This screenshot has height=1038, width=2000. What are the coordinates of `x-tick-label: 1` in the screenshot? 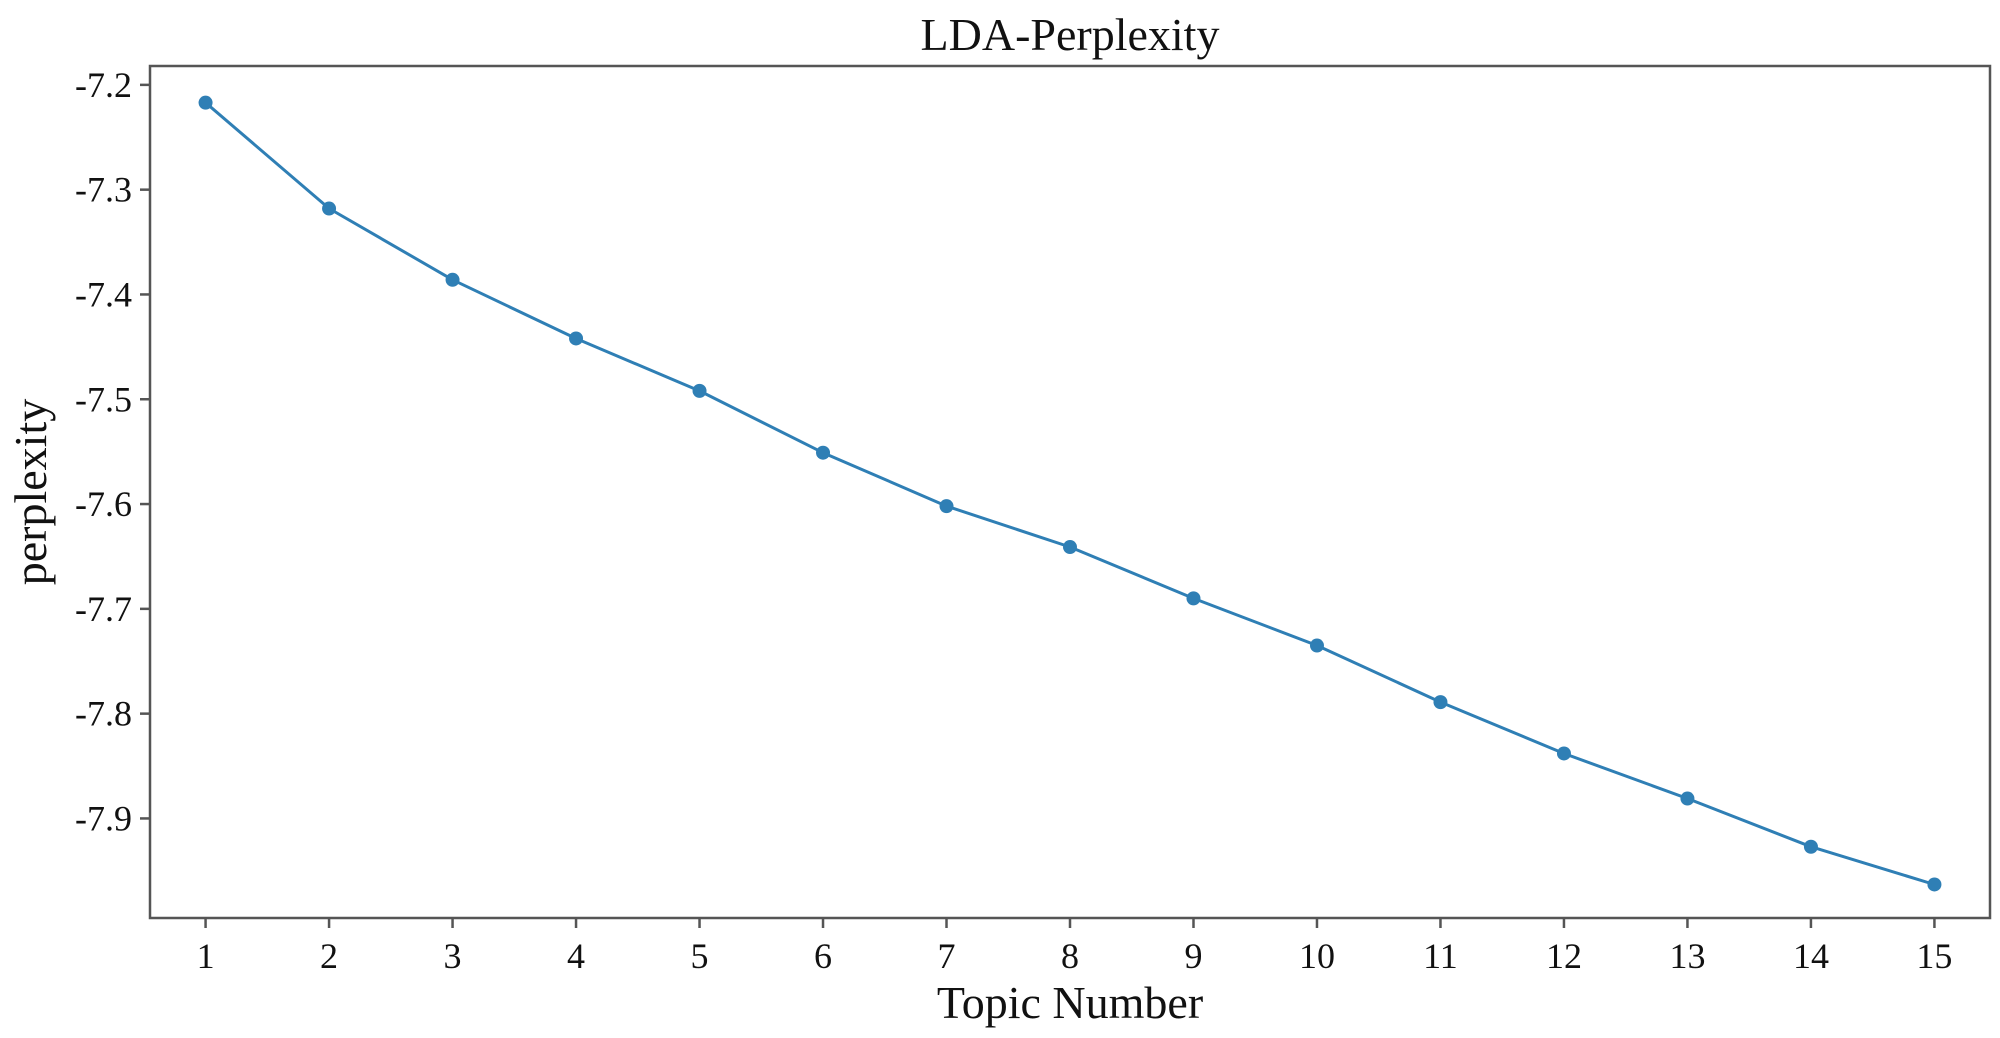 It's located at (206, 956).